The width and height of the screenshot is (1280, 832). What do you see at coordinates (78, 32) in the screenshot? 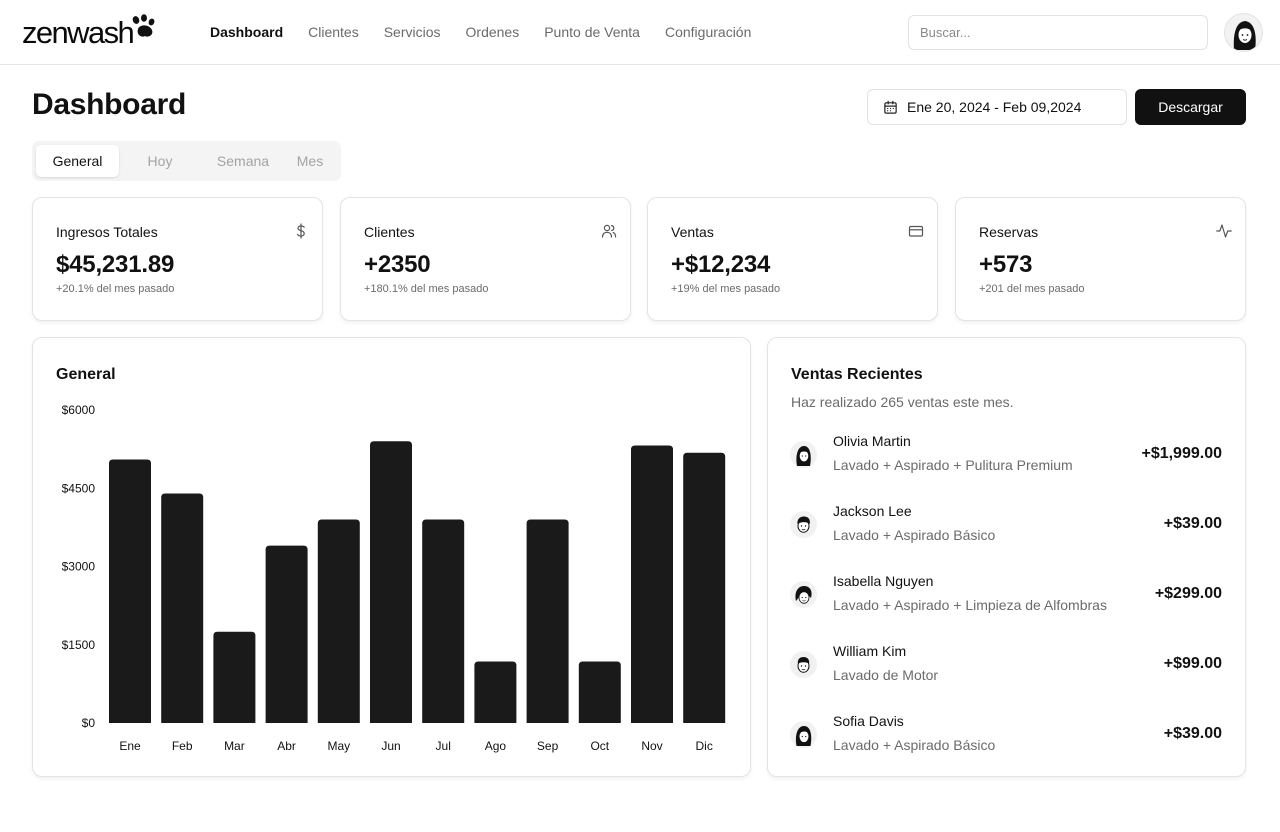
I see `logo-text: zenwash` at bounding box center [78, 32].